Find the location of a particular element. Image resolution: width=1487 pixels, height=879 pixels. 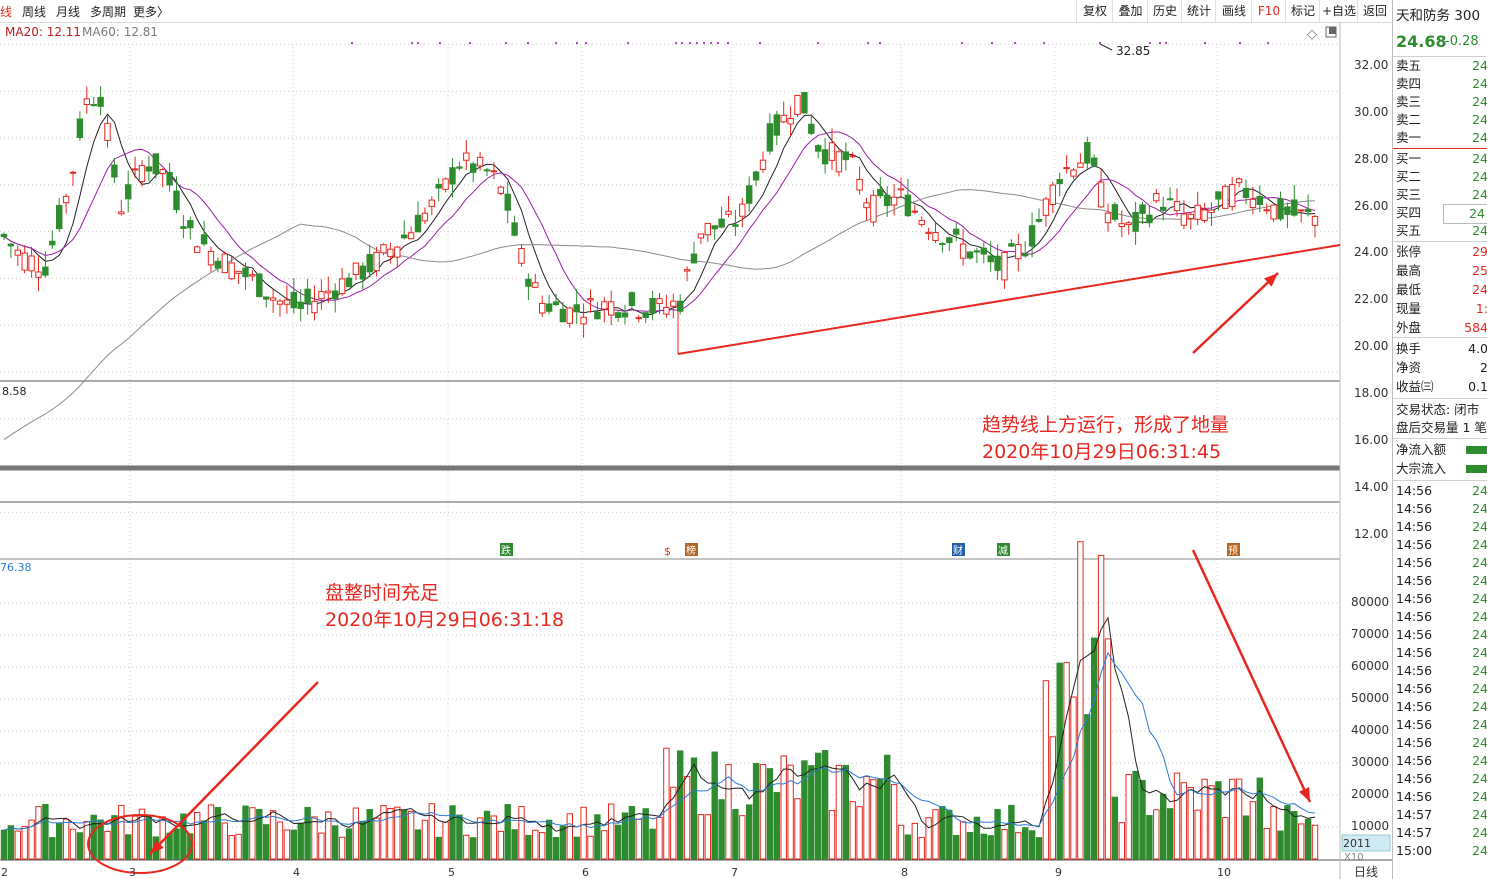

tab-monthly: 月线 is located at coordinates (68, 12).